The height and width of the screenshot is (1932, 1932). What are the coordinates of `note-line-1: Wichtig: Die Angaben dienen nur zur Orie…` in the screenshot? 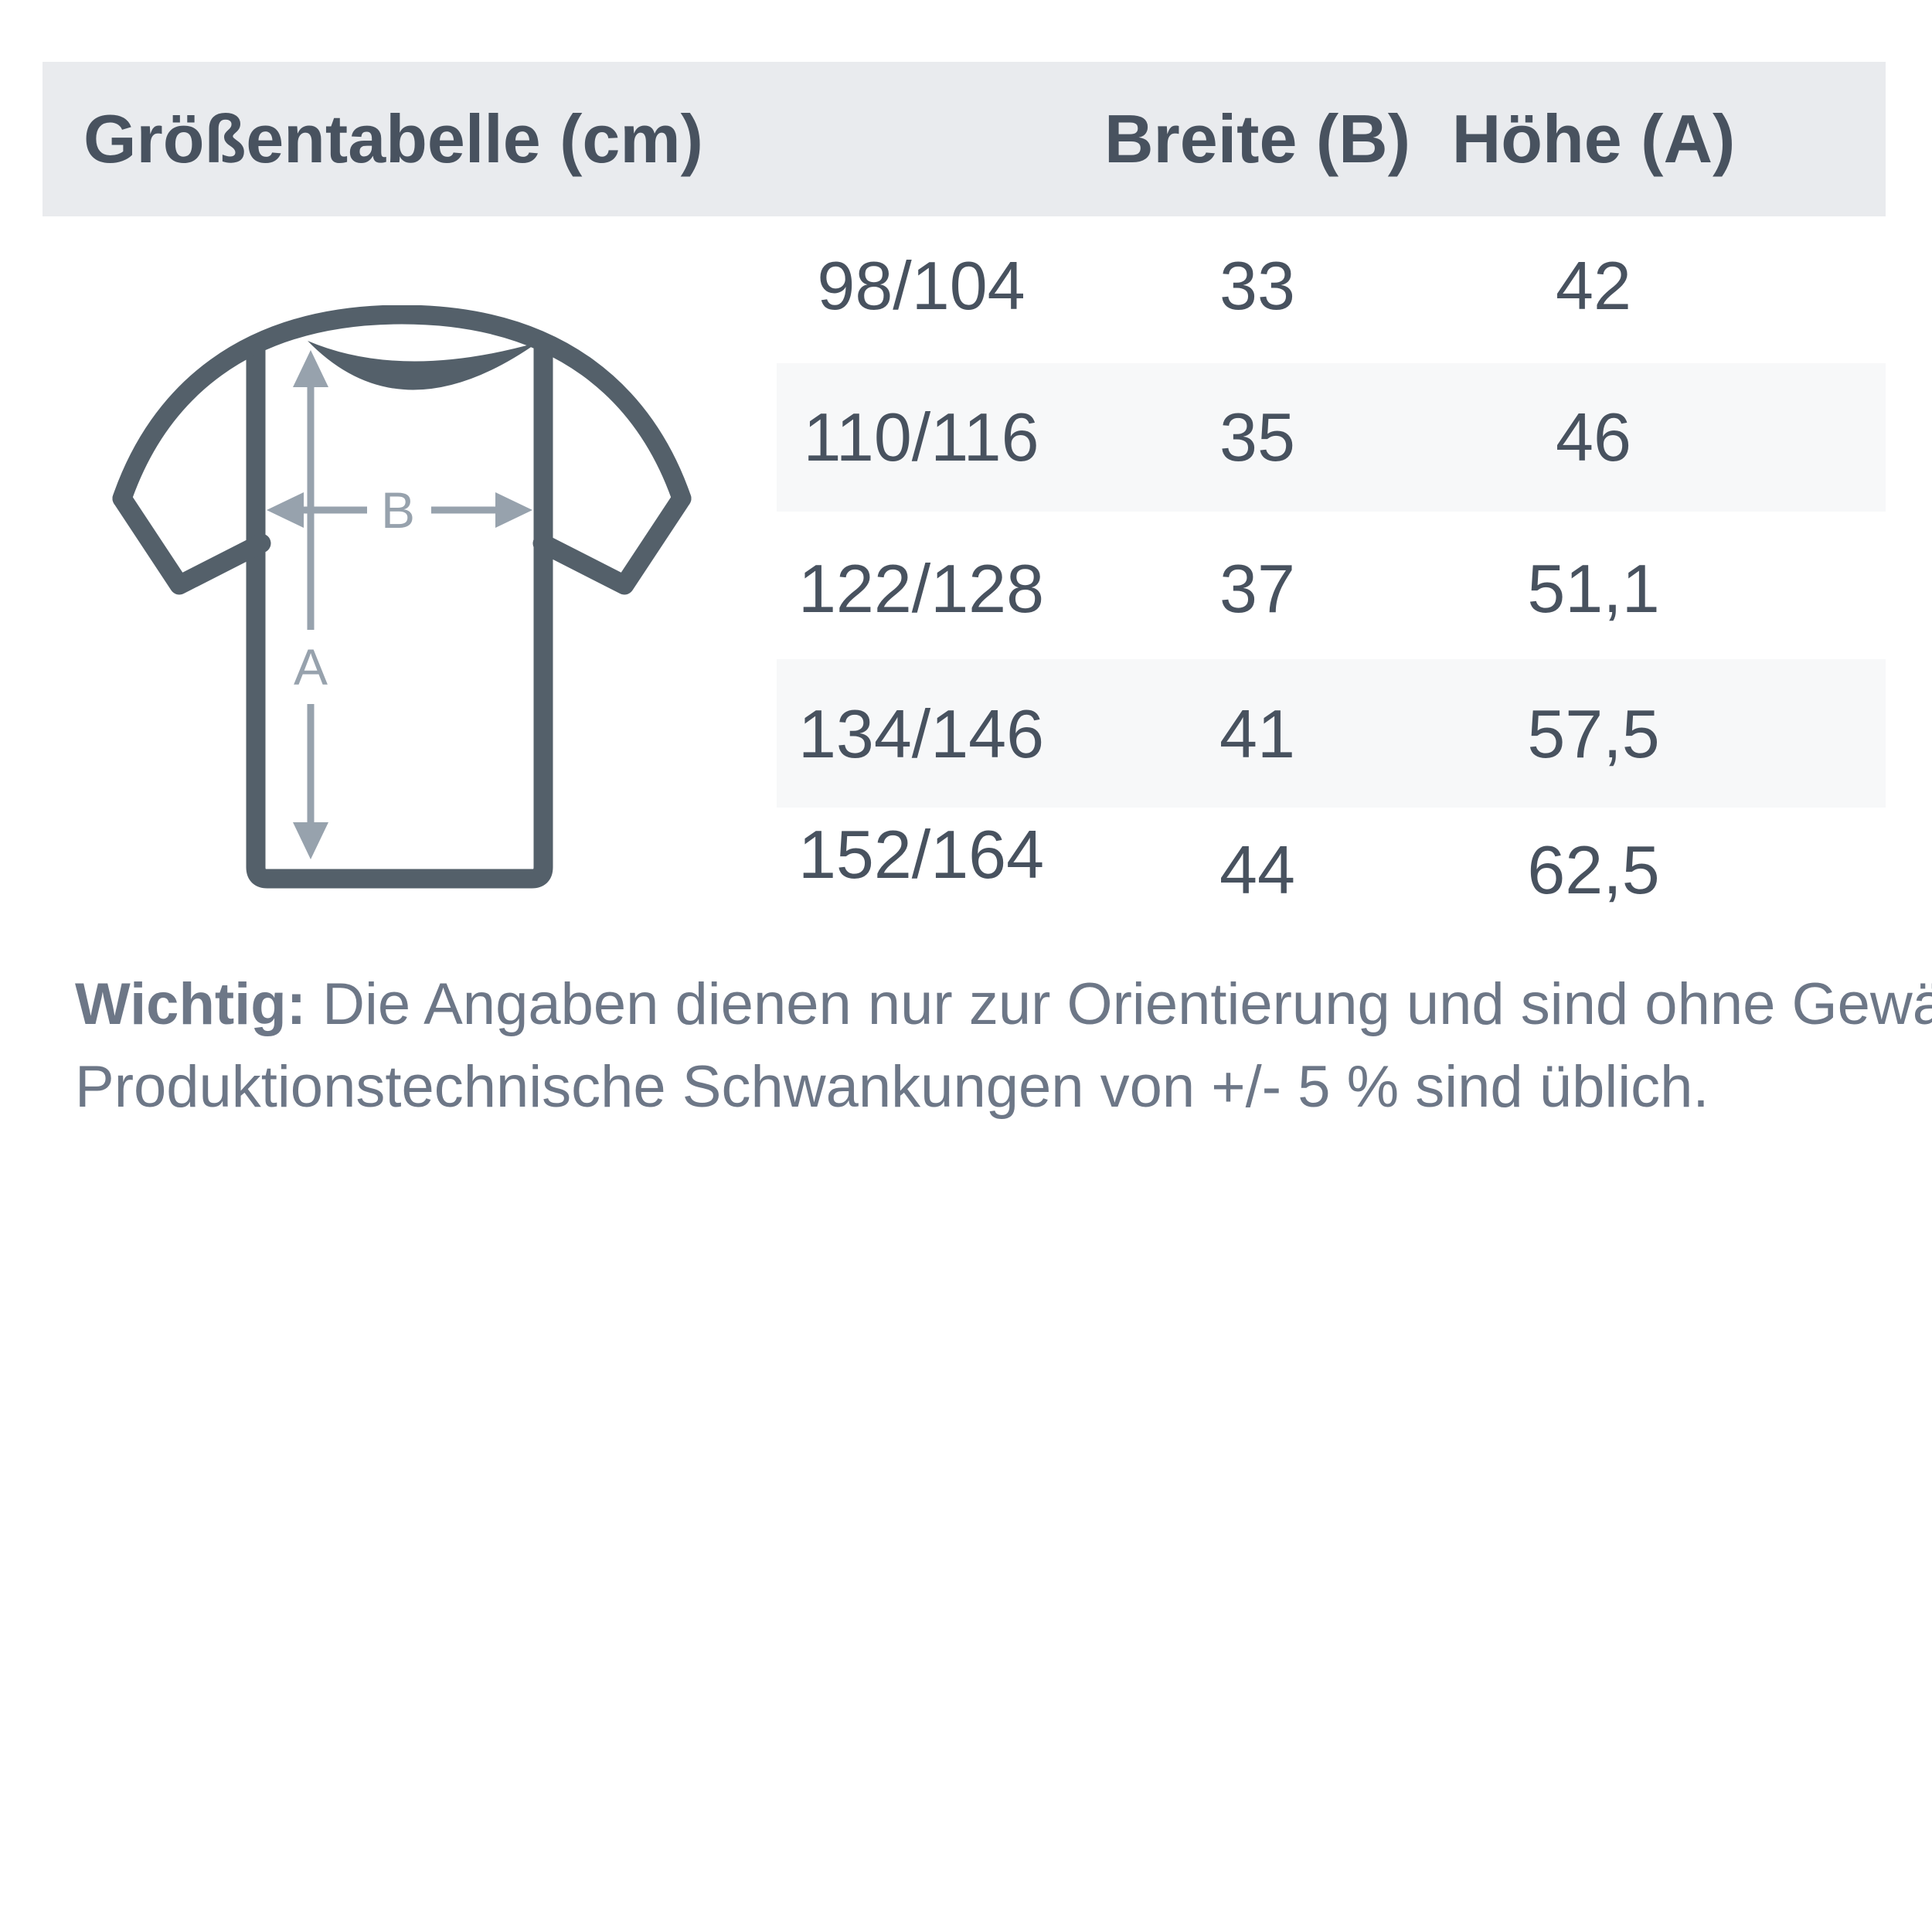 It's located at (1004, 1005).